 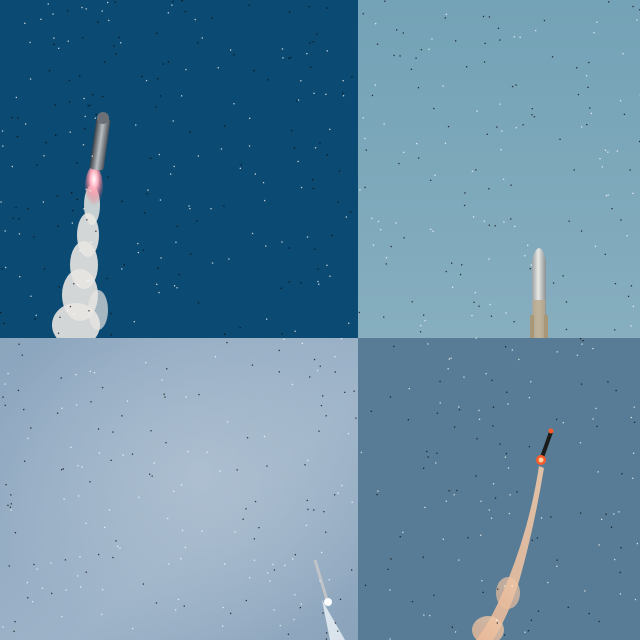 What do you see at coordinates (94, 188) in the screenshot?
I see `engine-flame` at bounding box center [94, 188].